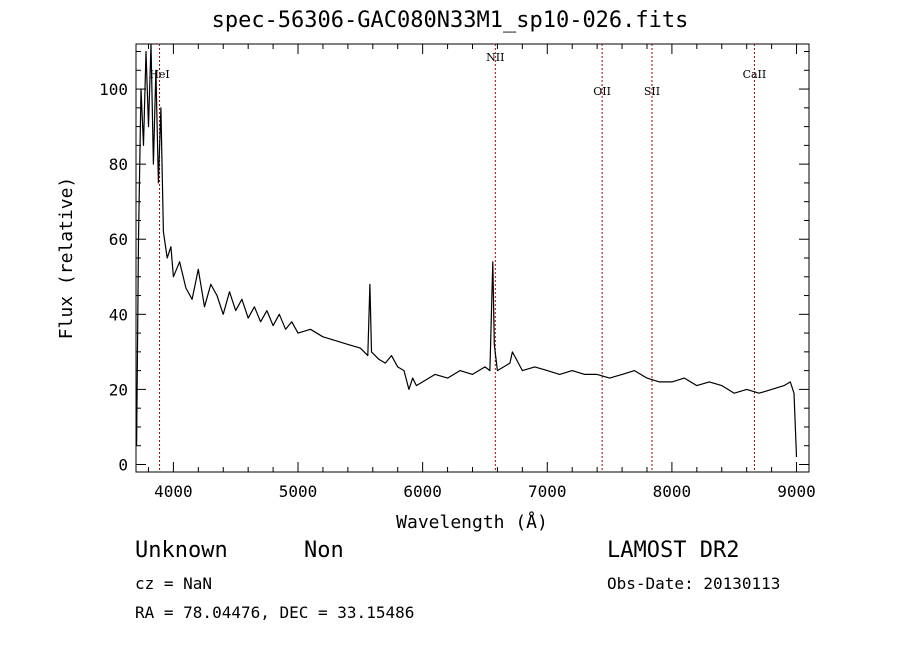  Describe the element at coordinates (495, 57) in the screenshot. I see `line-label-nii: NII` at that location.